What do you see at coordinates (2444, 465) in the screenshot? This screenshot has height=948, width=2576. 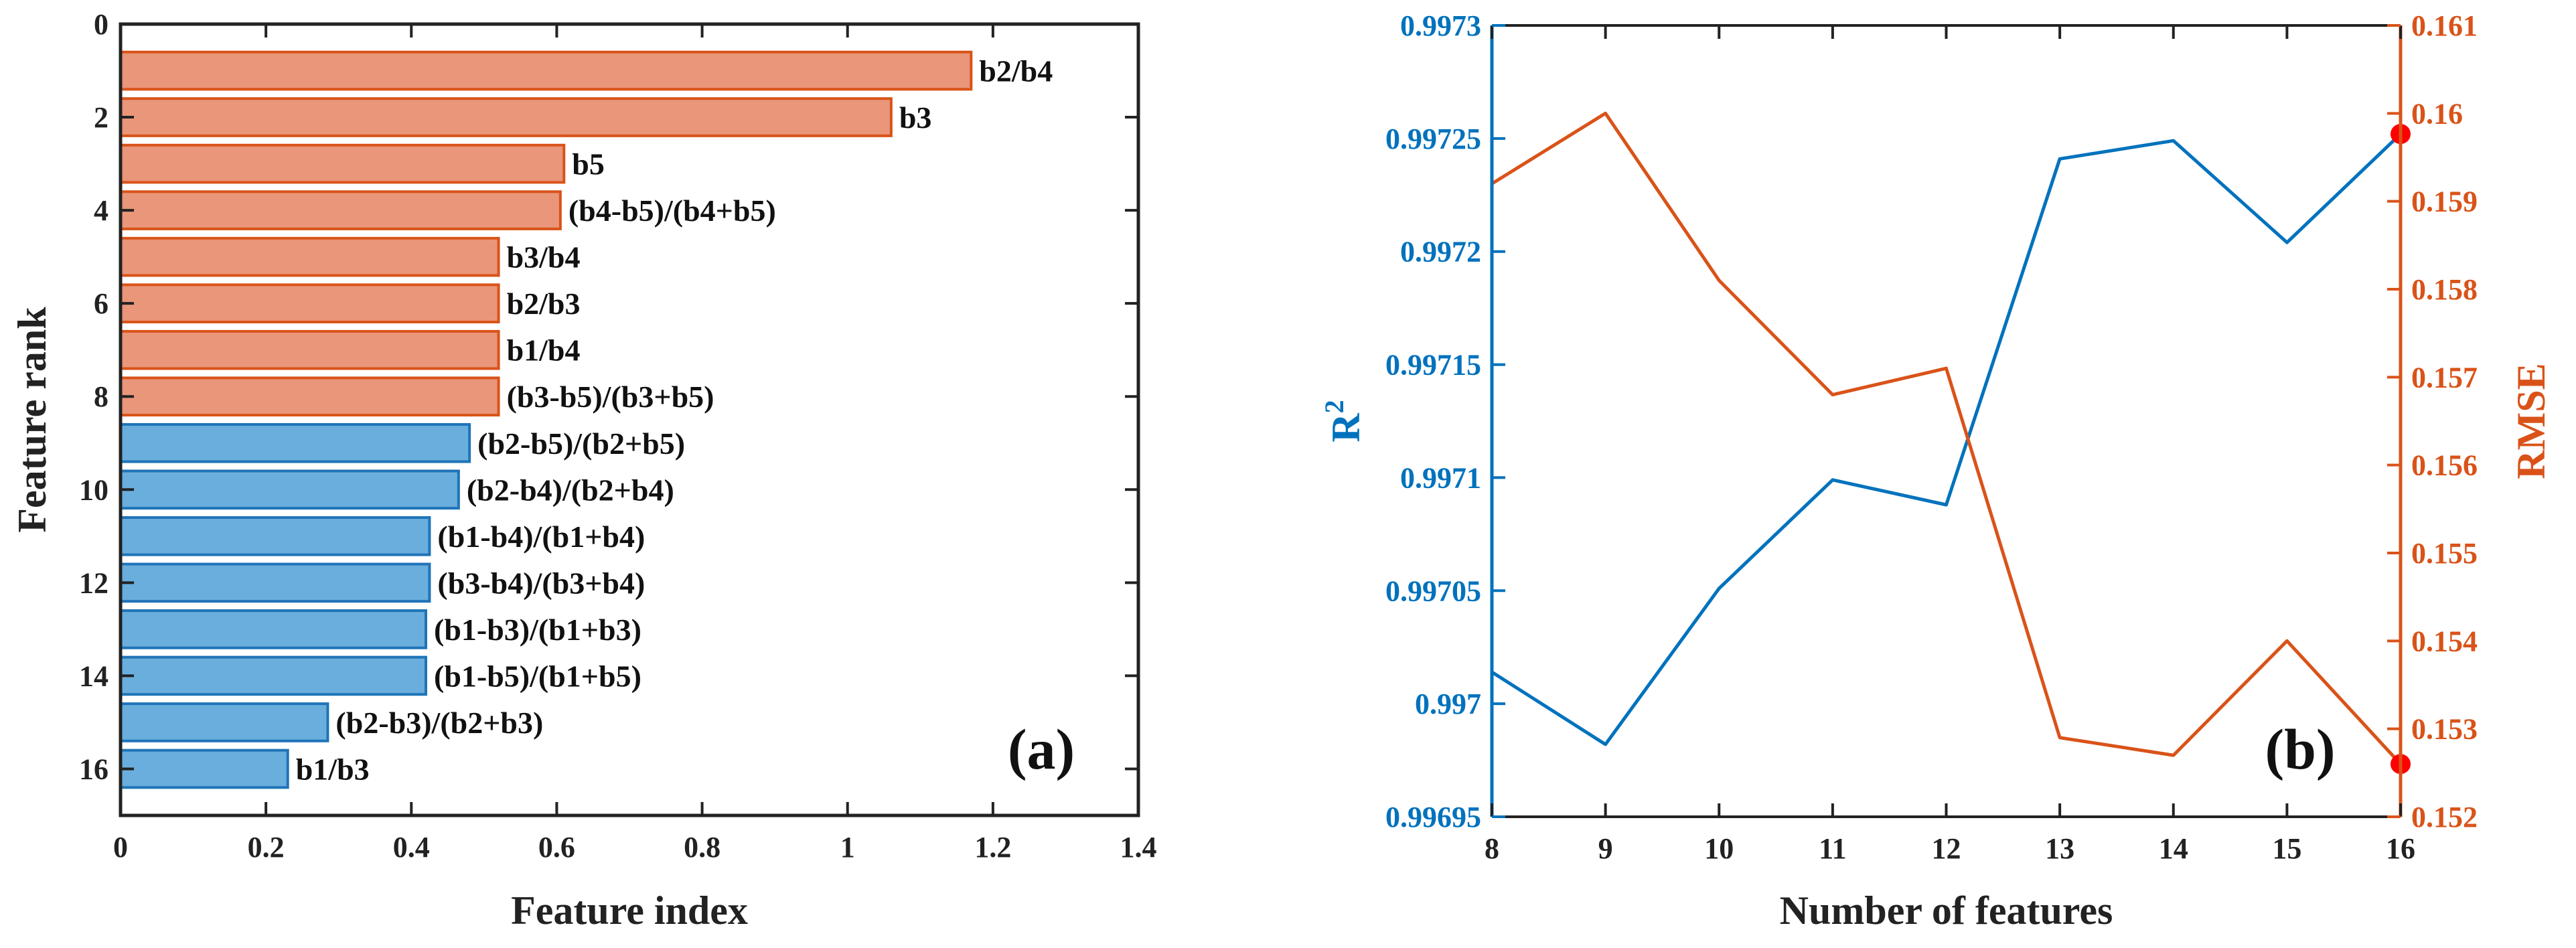 I see `right-y-tick-label: 0.156` at bounding box center [2444, 465].